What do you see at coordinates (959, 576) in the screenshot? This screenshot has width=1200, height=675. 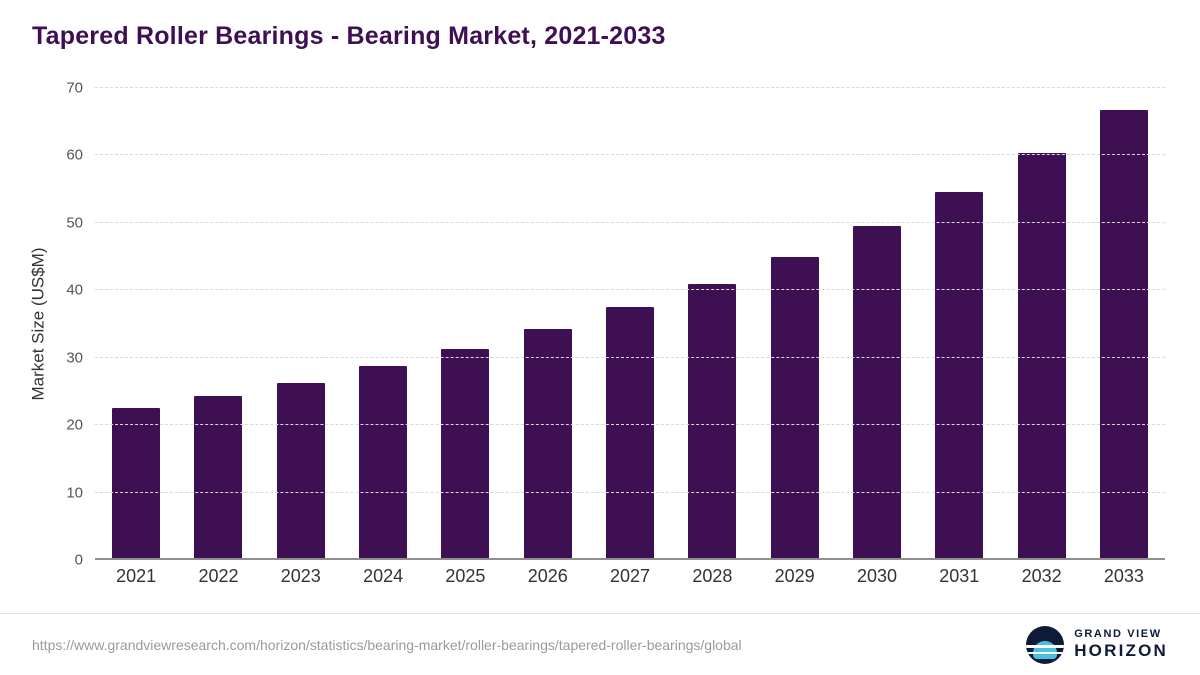 I see `x-tick-label: 2031` at bounding box center [959, 576].